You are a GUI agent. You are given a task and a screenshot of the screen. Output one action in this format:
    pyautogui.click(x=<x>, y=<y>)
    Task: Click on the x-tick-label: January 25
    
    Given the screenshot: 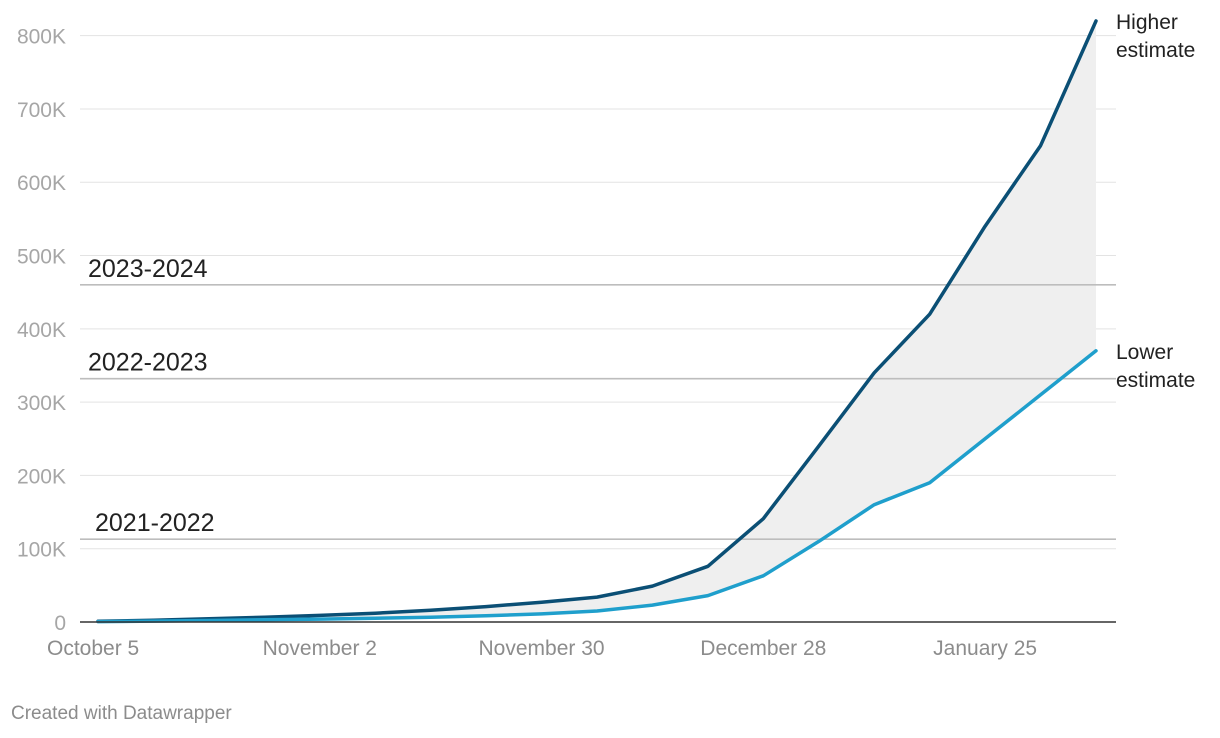 What is the action you would take?
    pyautogui.click(x=985, y=648)
    